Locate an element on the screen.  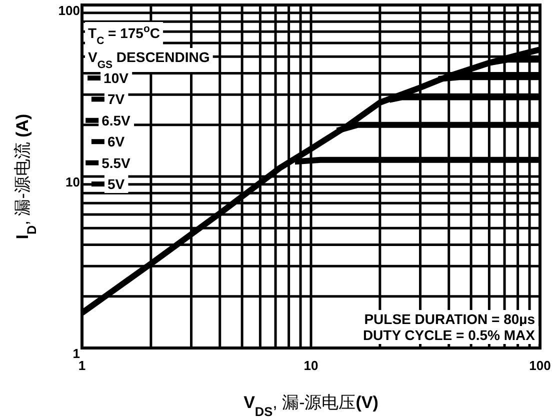
text: V$_{DS}$, 漏-源电压(V) is located at coordinates (311, 405).